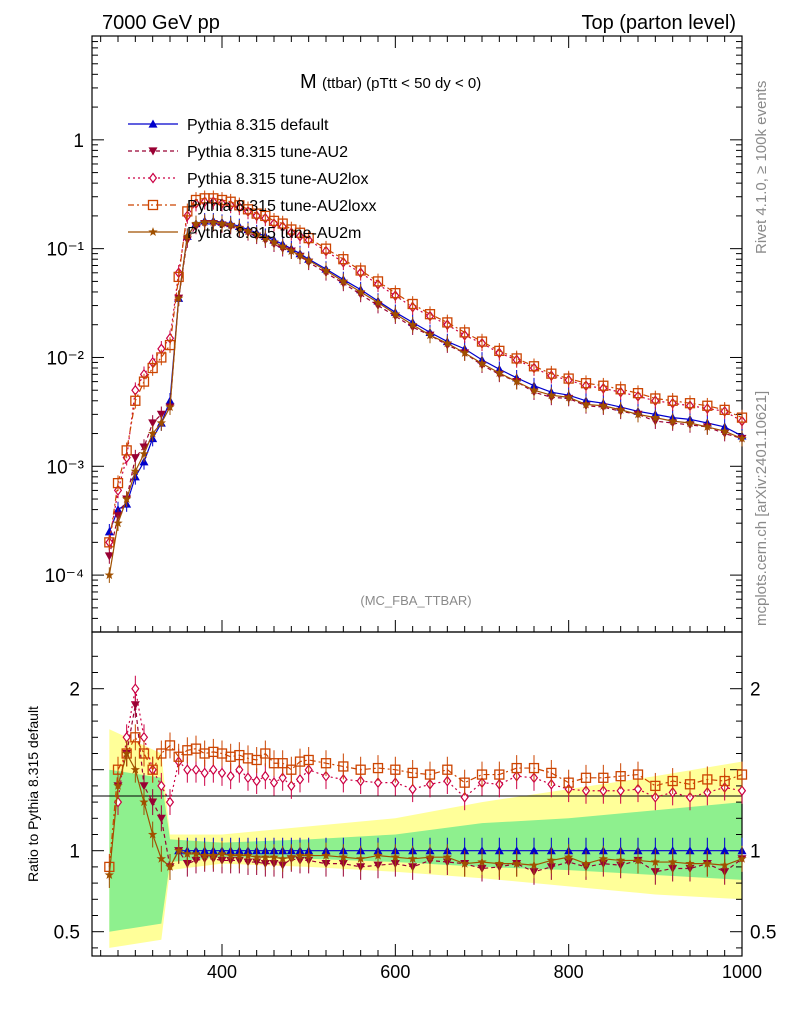 This screenshot has height=1024, width=786. I want to click on rivet-label: Rivet 4.1.0, ≥ 100k events, so click(761, 167).